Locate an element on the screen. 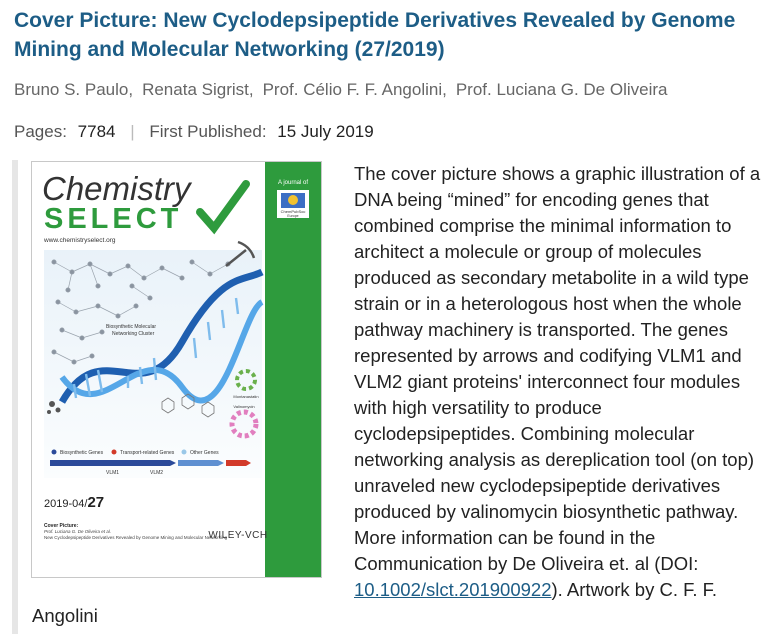 Image resolution: width=768 pixels, height=634 pixels. author-link: Prof. Célio F. F. Angolini, is located at coordinates (354, 89).